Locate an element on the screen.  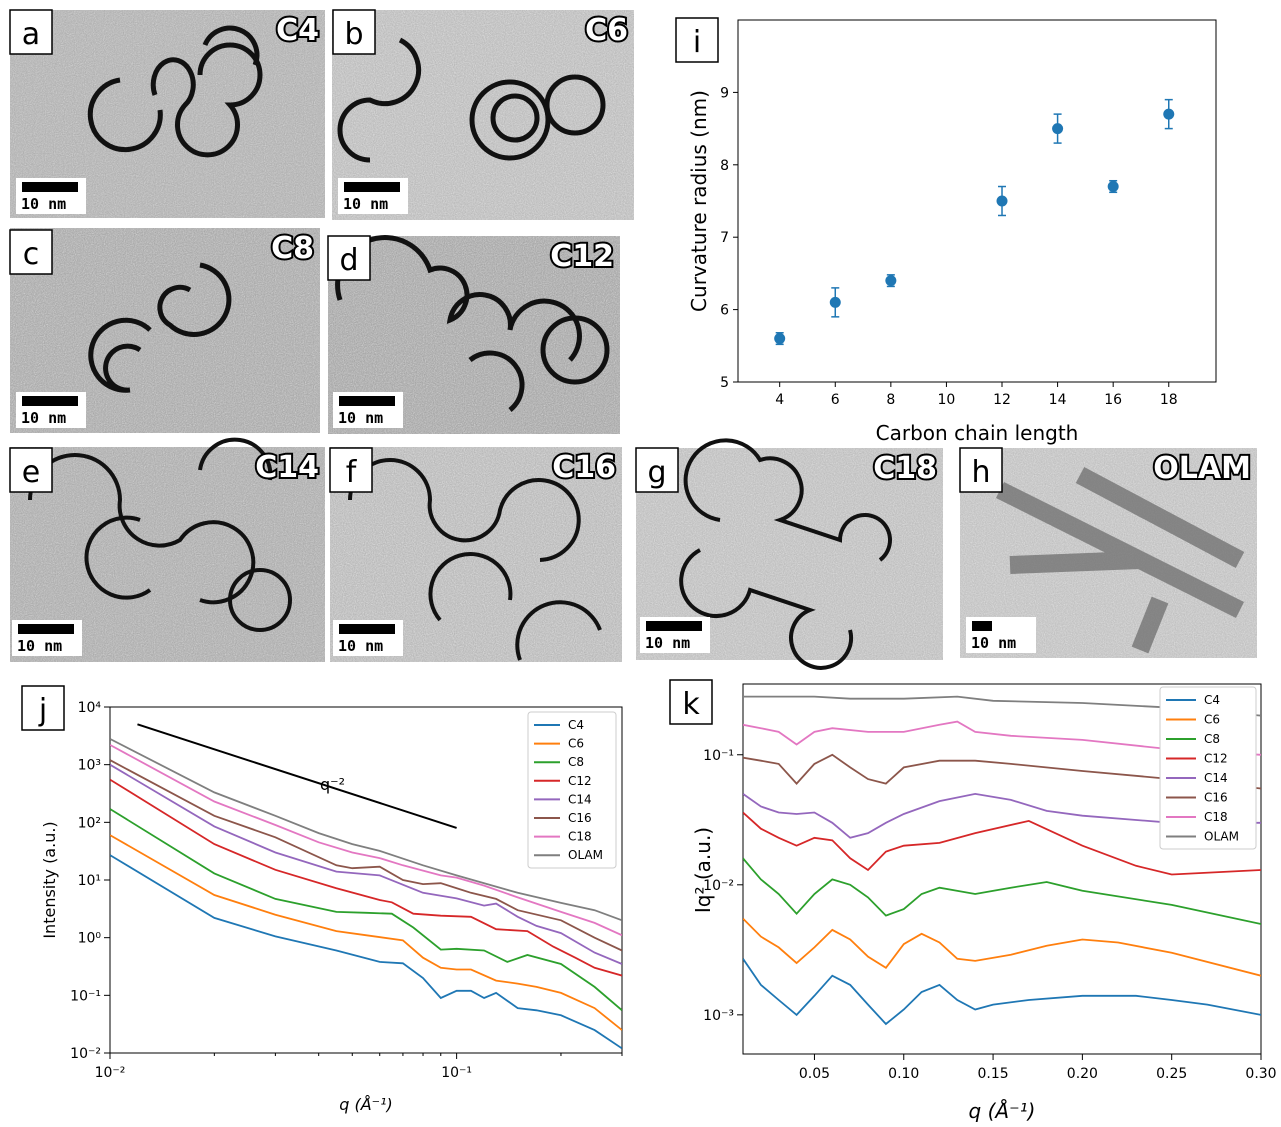
panel-tag: C8 is located at coordinates (292, 248).